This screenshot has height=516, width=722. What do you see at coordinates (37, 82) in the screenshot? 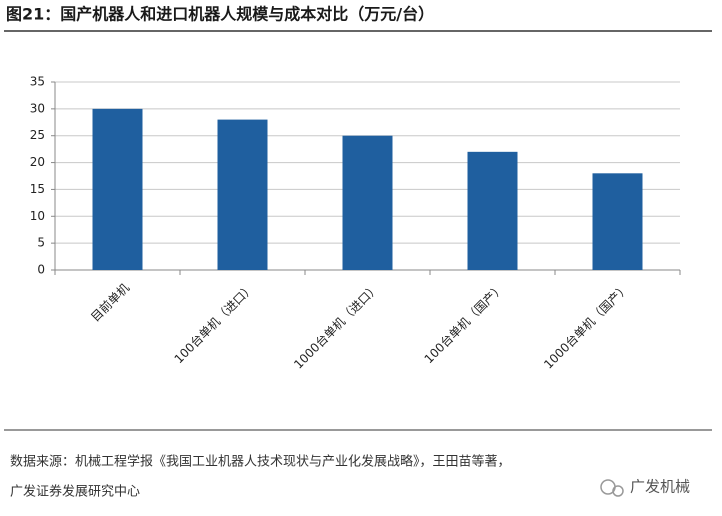
I see `y-tick-label: 35` at bounding box center [37, 82].